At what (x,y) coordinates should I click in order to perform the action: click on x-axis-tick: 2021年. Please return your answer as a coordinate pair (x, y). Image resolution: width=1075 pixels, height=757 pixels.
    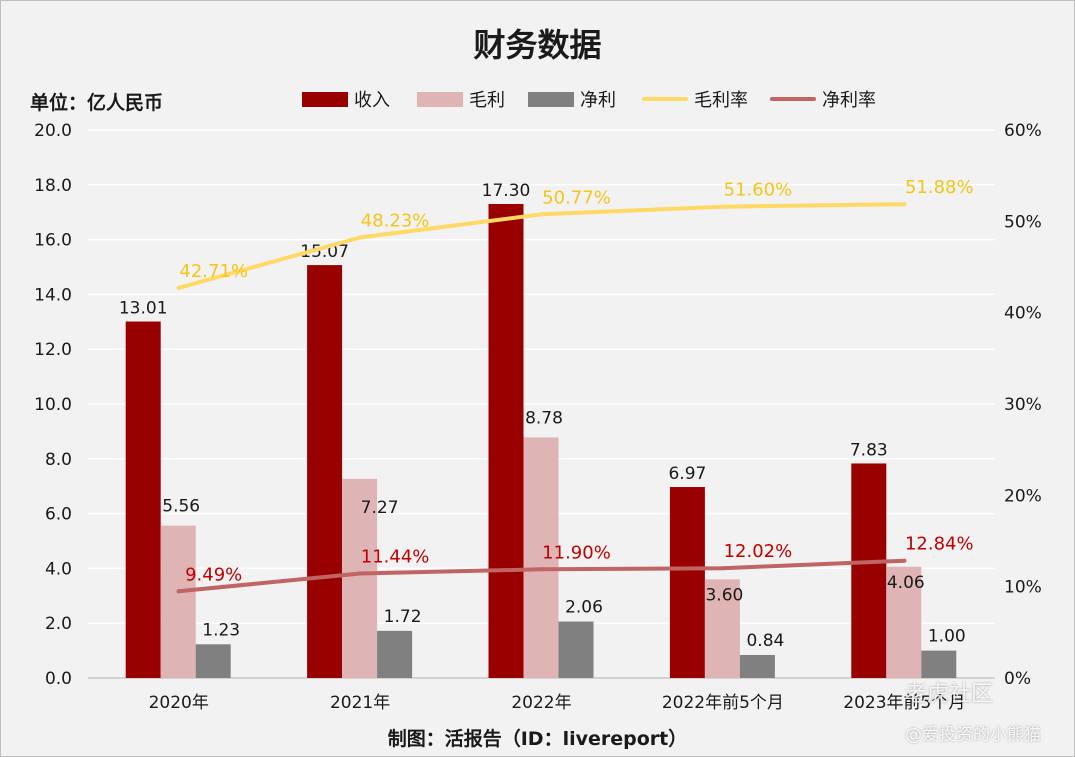
    Looking at the image, I should click on (360, 703).